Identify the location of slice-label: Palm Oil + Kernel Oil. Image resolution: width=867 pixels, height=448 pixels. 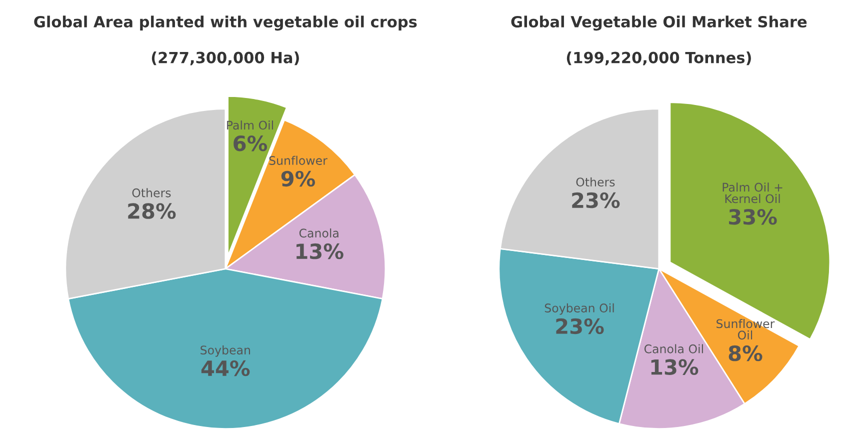
(752, 193).